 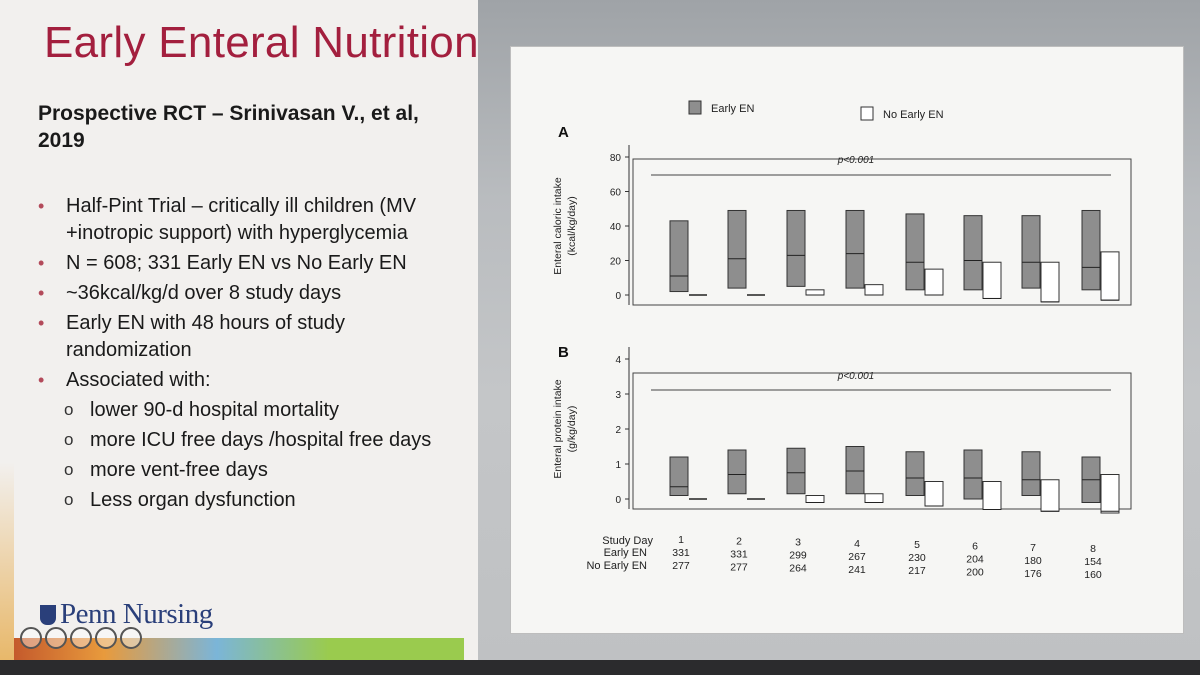 I want to click on table-no-early-en-day-6: 200, so click(x=975, y=573).